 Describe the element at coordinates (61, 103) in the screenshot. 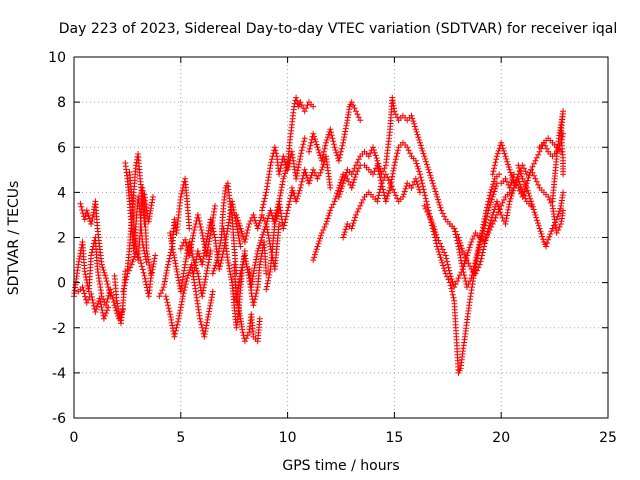

I see `y-tick-label: 8` at that location.